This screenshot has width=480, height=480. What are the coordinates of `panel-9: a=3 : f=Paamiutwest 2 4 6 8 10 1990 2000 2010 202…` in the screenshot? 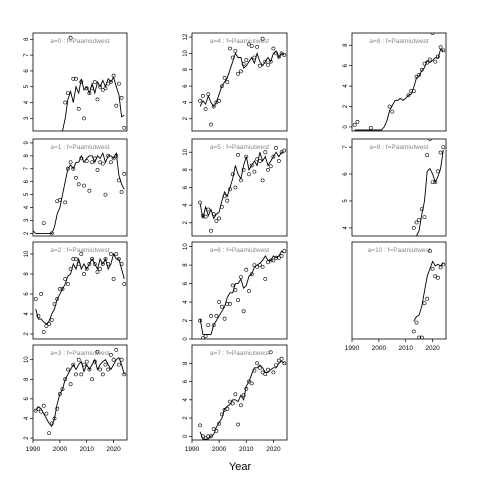 It's located at (76, 398).